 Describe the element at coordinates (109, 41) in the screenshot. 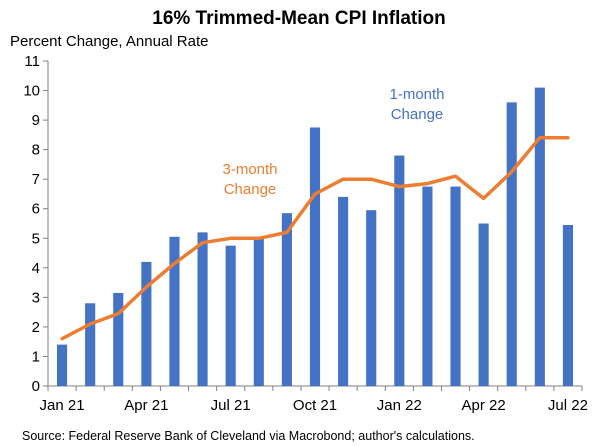

I see `chart-subtitle: Percent Change, Annual Rate` at that location.